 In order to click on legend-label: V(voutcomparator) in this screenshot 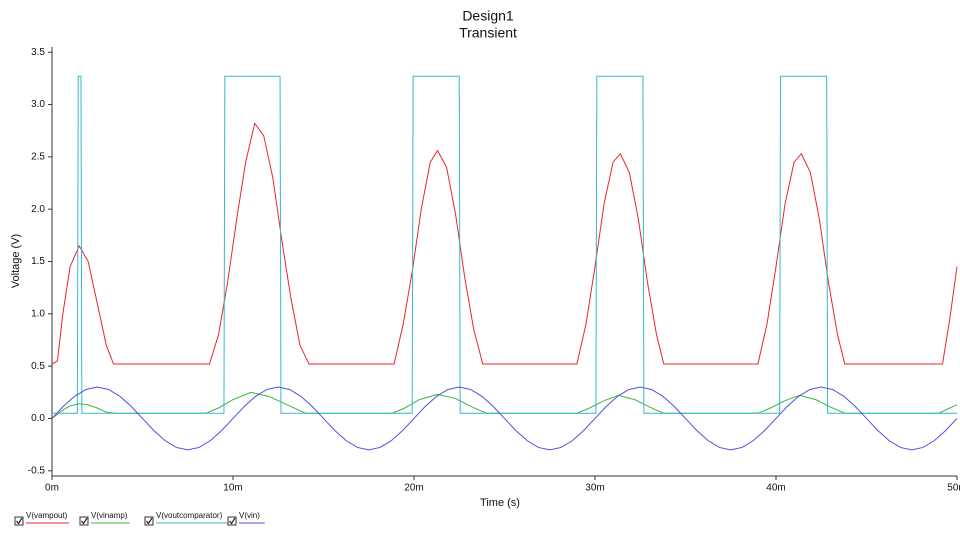, I will do `click(189, 515)`.